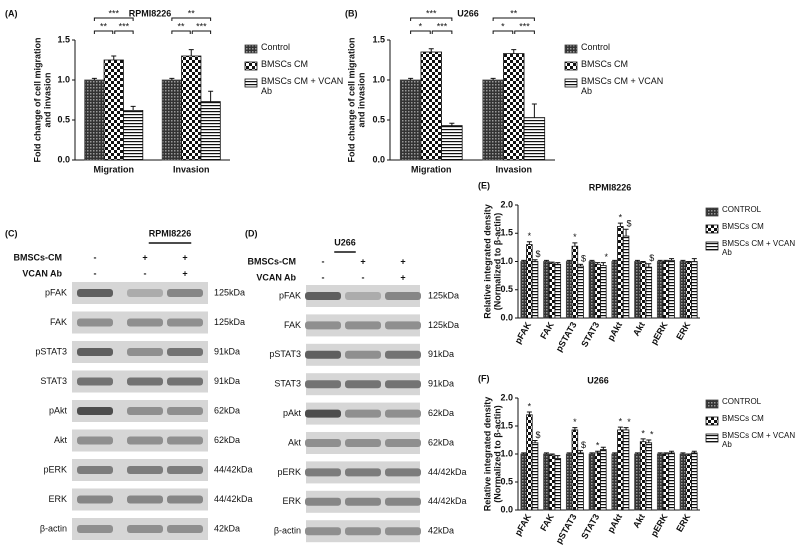 This screenshot has height=555, width=800. I want to click on significance-bracket, so click(420, 32).